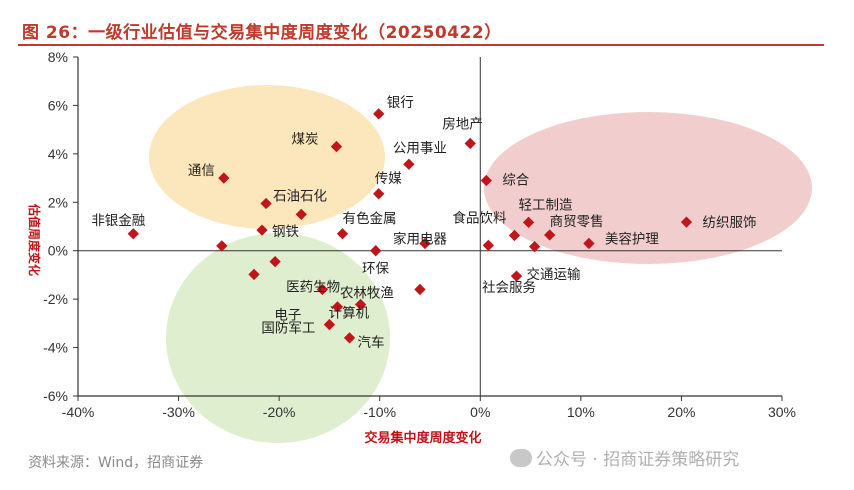 The image size is (854, 490). I want to click on wechat-icon, so click(521, 458).